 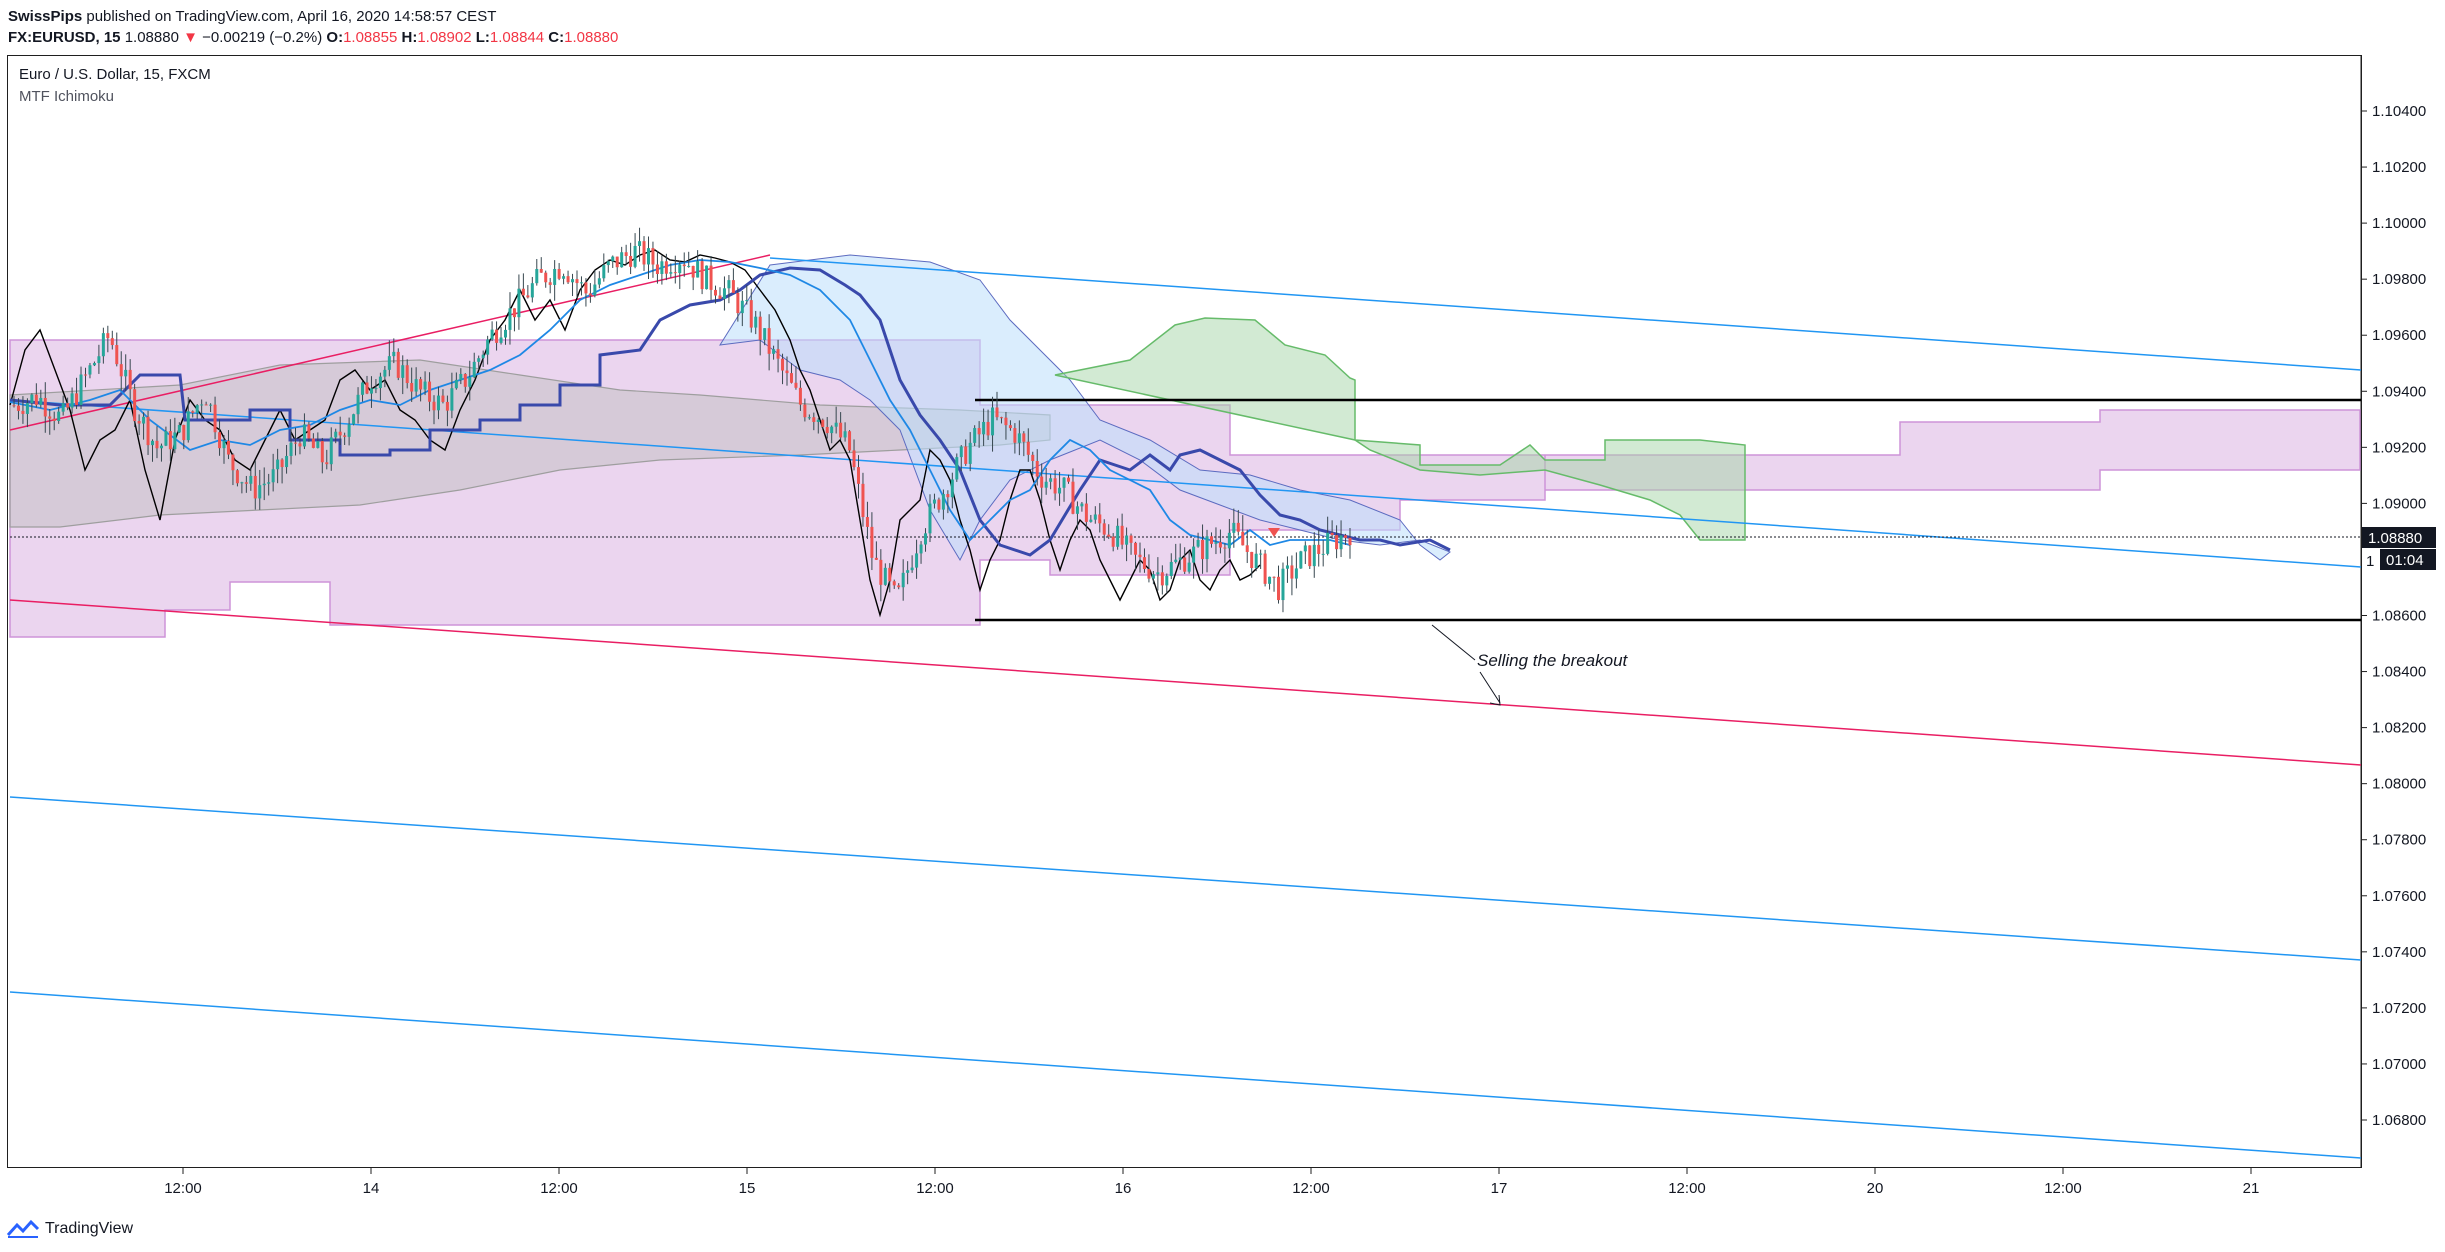 What do you see at coordinates (2399, 167) in the screenshot?
I see `price-axis-tick-label: 1.10200` at bounding box center [2399, 167].